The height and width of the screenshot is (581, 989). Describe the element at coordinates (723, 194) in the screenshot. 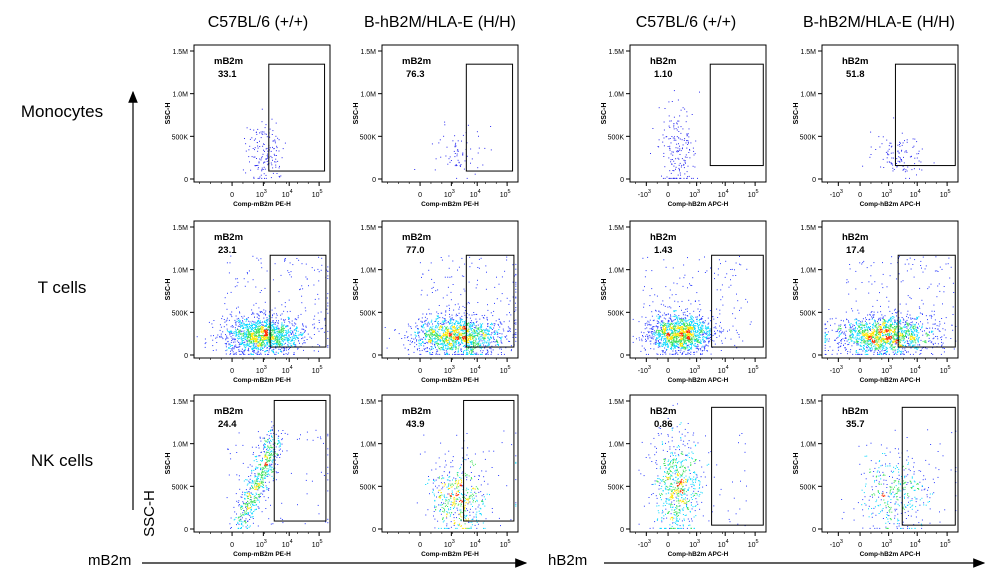

I see `x-tick-label: 104` at that location.